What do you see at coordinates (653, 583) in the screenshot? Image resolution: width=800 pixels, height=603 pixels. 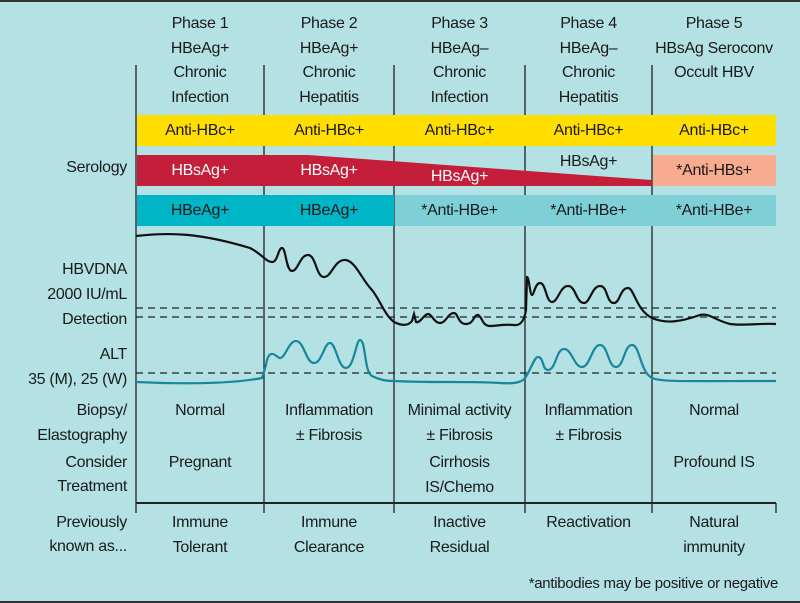 I see `footnote: *antibodies may be positive or negative` at bounding box center [653, 583].